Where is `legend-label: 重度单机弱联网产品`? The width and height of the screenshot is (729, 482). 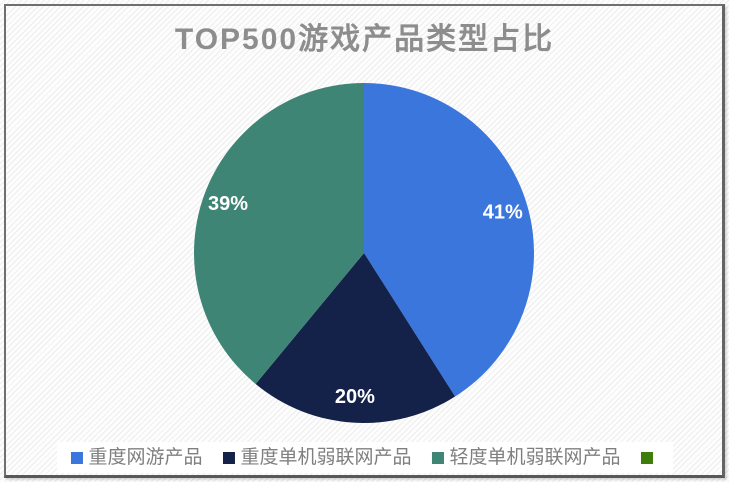 legend-label: 重度单机弱联网产品 is located at coordinates (326, 457).